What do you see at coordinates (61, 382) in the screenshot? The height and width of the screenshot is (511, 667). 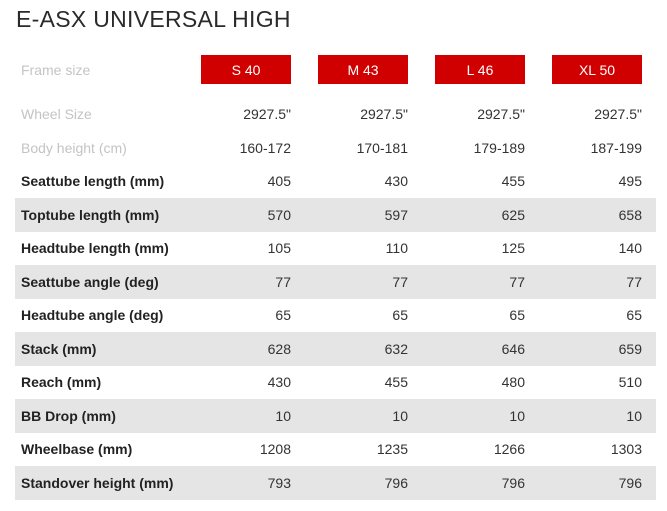 I see `row-label: Reach (mm)` at bounding box center [61, 382].